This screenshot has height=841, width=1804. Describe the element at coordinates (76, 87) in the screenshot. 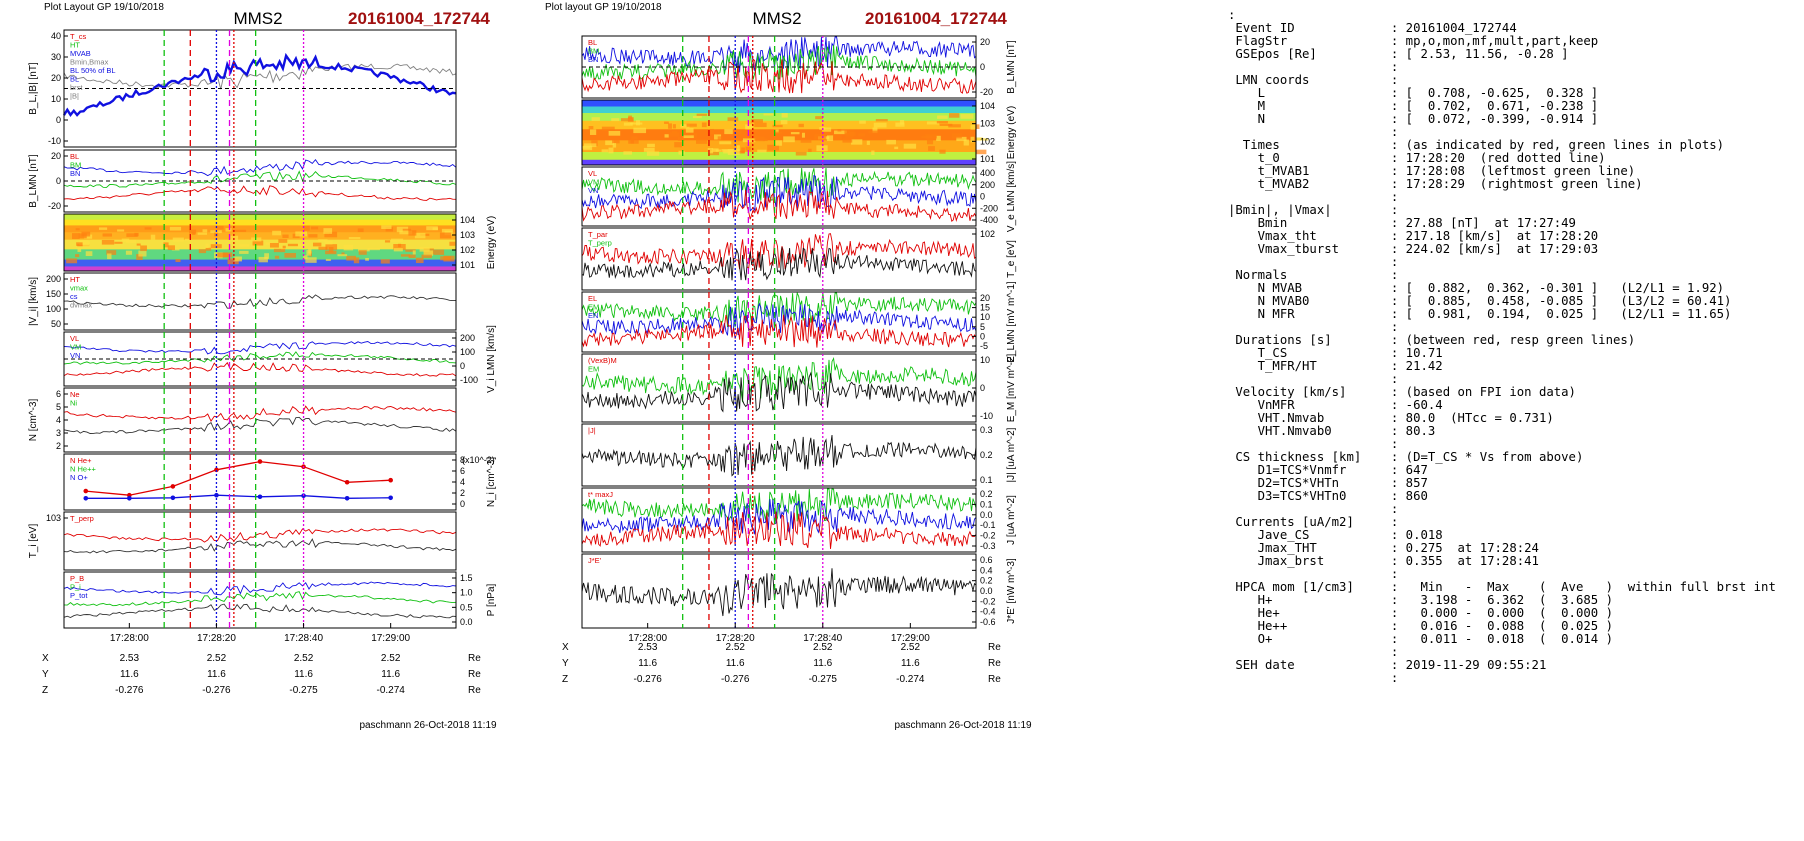

I see `legend-entry: brst` at that location.